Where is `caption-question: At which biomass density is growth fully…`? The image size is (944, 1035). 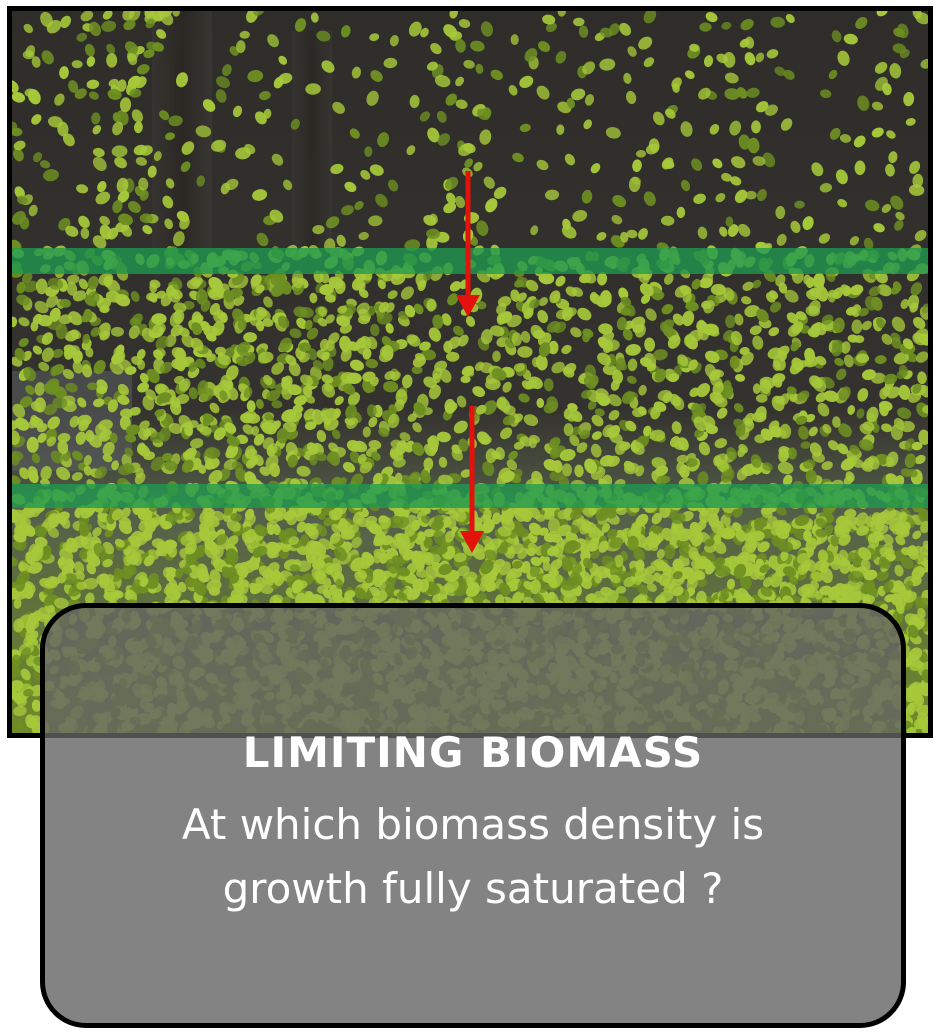 caption-question: At which biomass density is growth fully… is located at coordinates (473, 856).